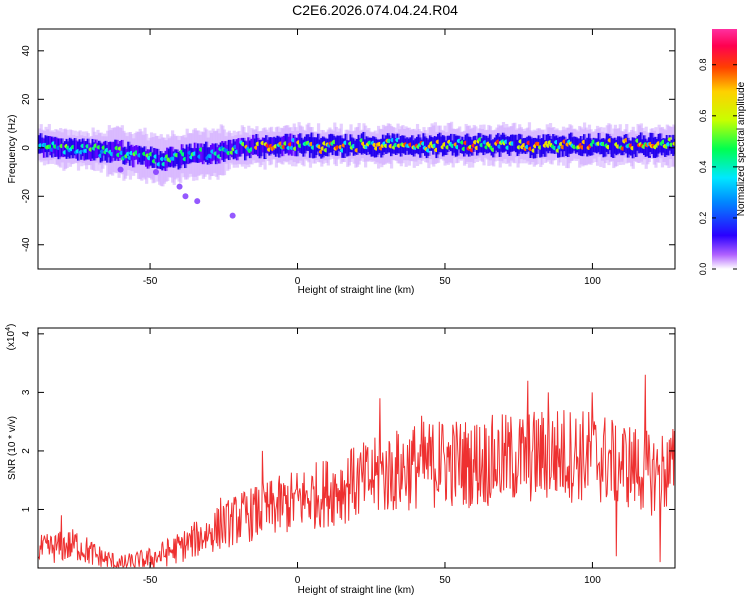  Describe the element at coordinates (26, 334) in the screenshot. I see `snr-y-tick-label: 4` at that location.